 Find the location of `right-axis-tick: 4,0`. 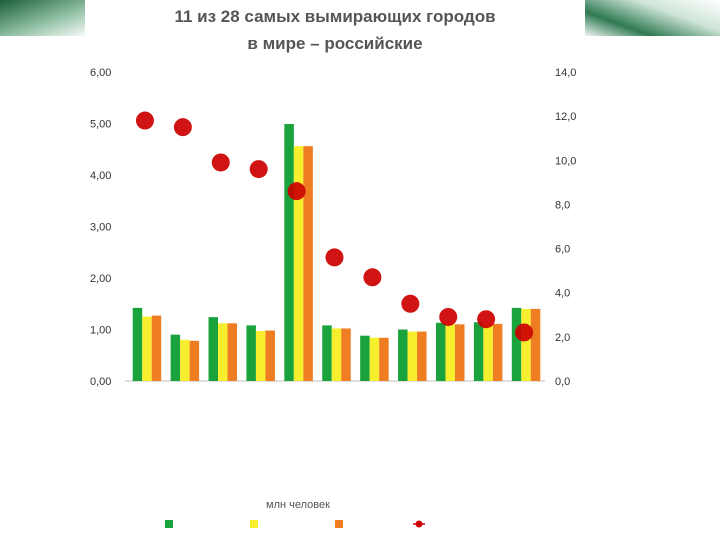

right-axis-tick: 4,0 is located at coordinates (562, 294).